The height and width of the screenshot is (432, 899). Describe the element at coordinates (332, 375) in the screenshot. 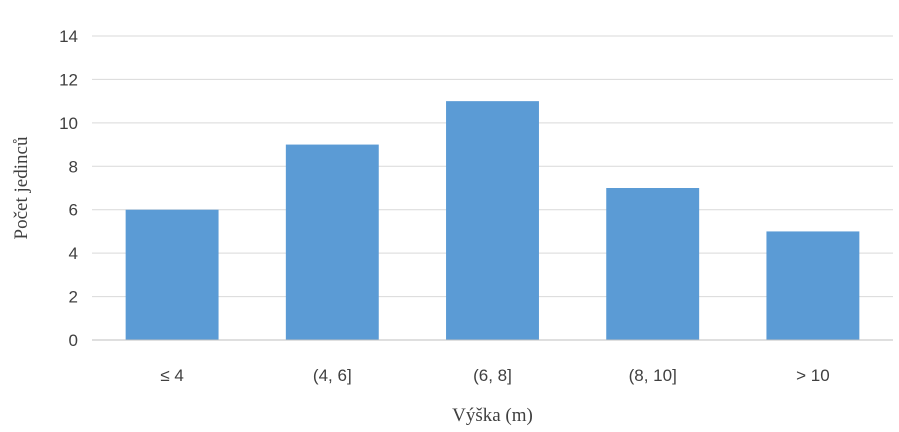

I see `x-tick-label: (4, 6]` at that location.